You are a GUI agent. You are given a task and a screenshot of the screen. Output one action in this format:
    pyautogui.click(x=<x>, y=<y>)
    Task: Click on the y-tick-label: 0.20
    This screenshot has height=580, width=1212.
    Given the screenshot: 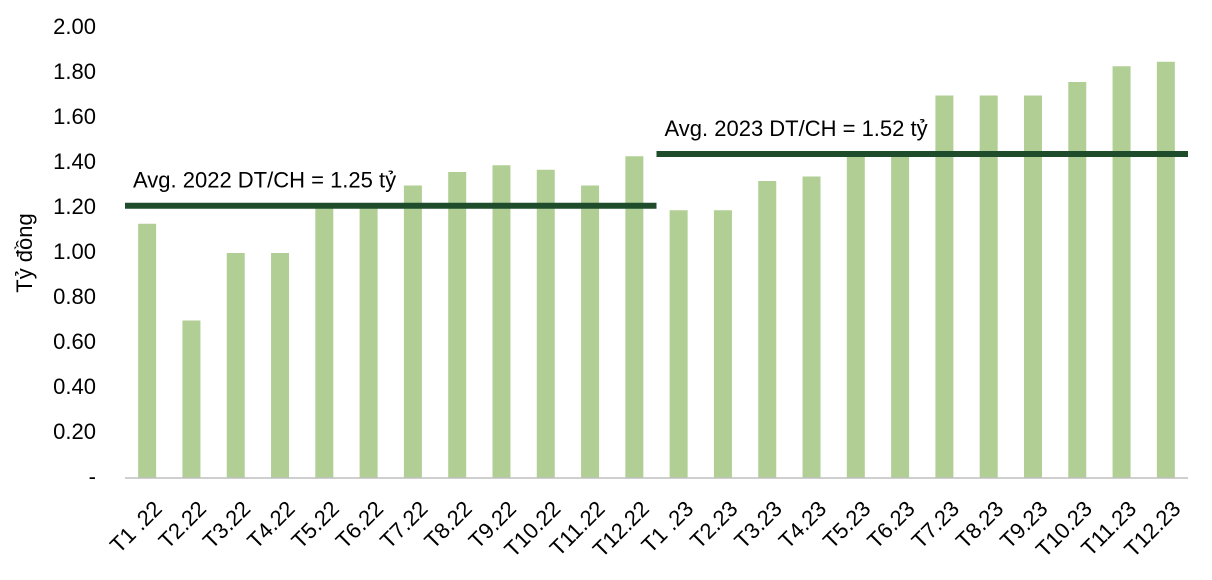 What is the action you would take?
    pyautogui.click(x=74, y=431)
    